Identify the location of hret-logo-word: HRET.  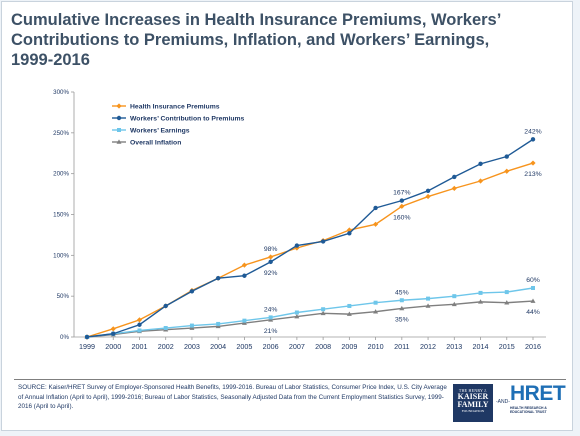
(538, 393).